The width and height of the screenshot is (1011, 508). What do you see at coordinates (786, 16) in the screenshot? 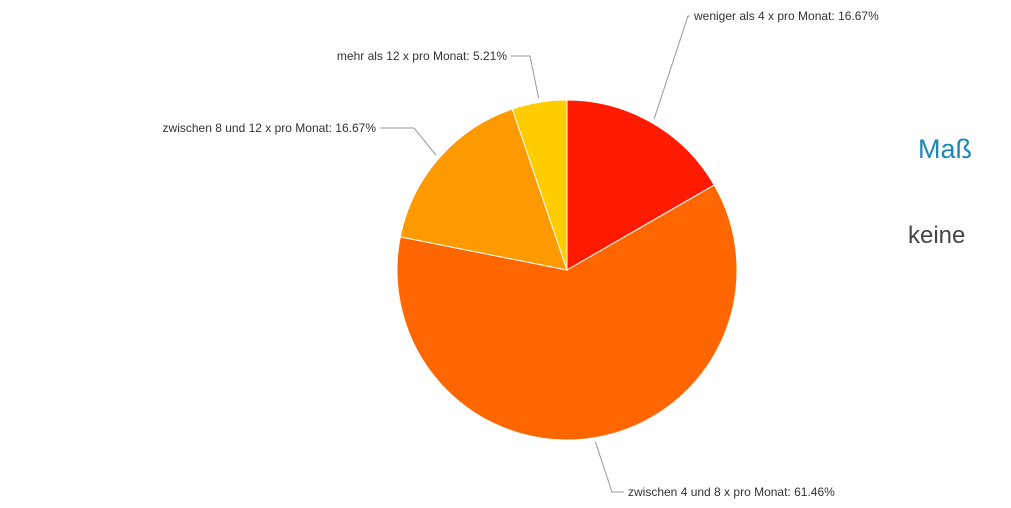
I see `slice-label-1: weniger als 4 x pro Monat: 16.67%` at bounding box center [786, 16].